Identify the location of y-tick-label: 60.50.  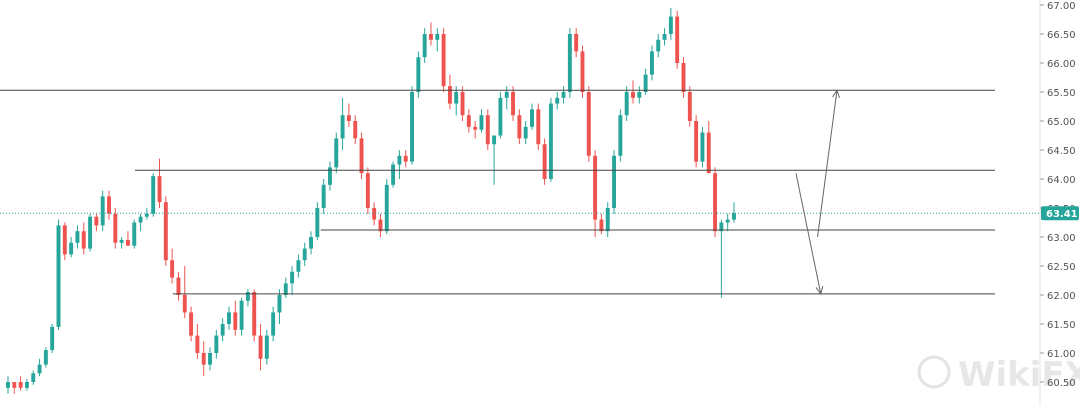
(1061, 383).